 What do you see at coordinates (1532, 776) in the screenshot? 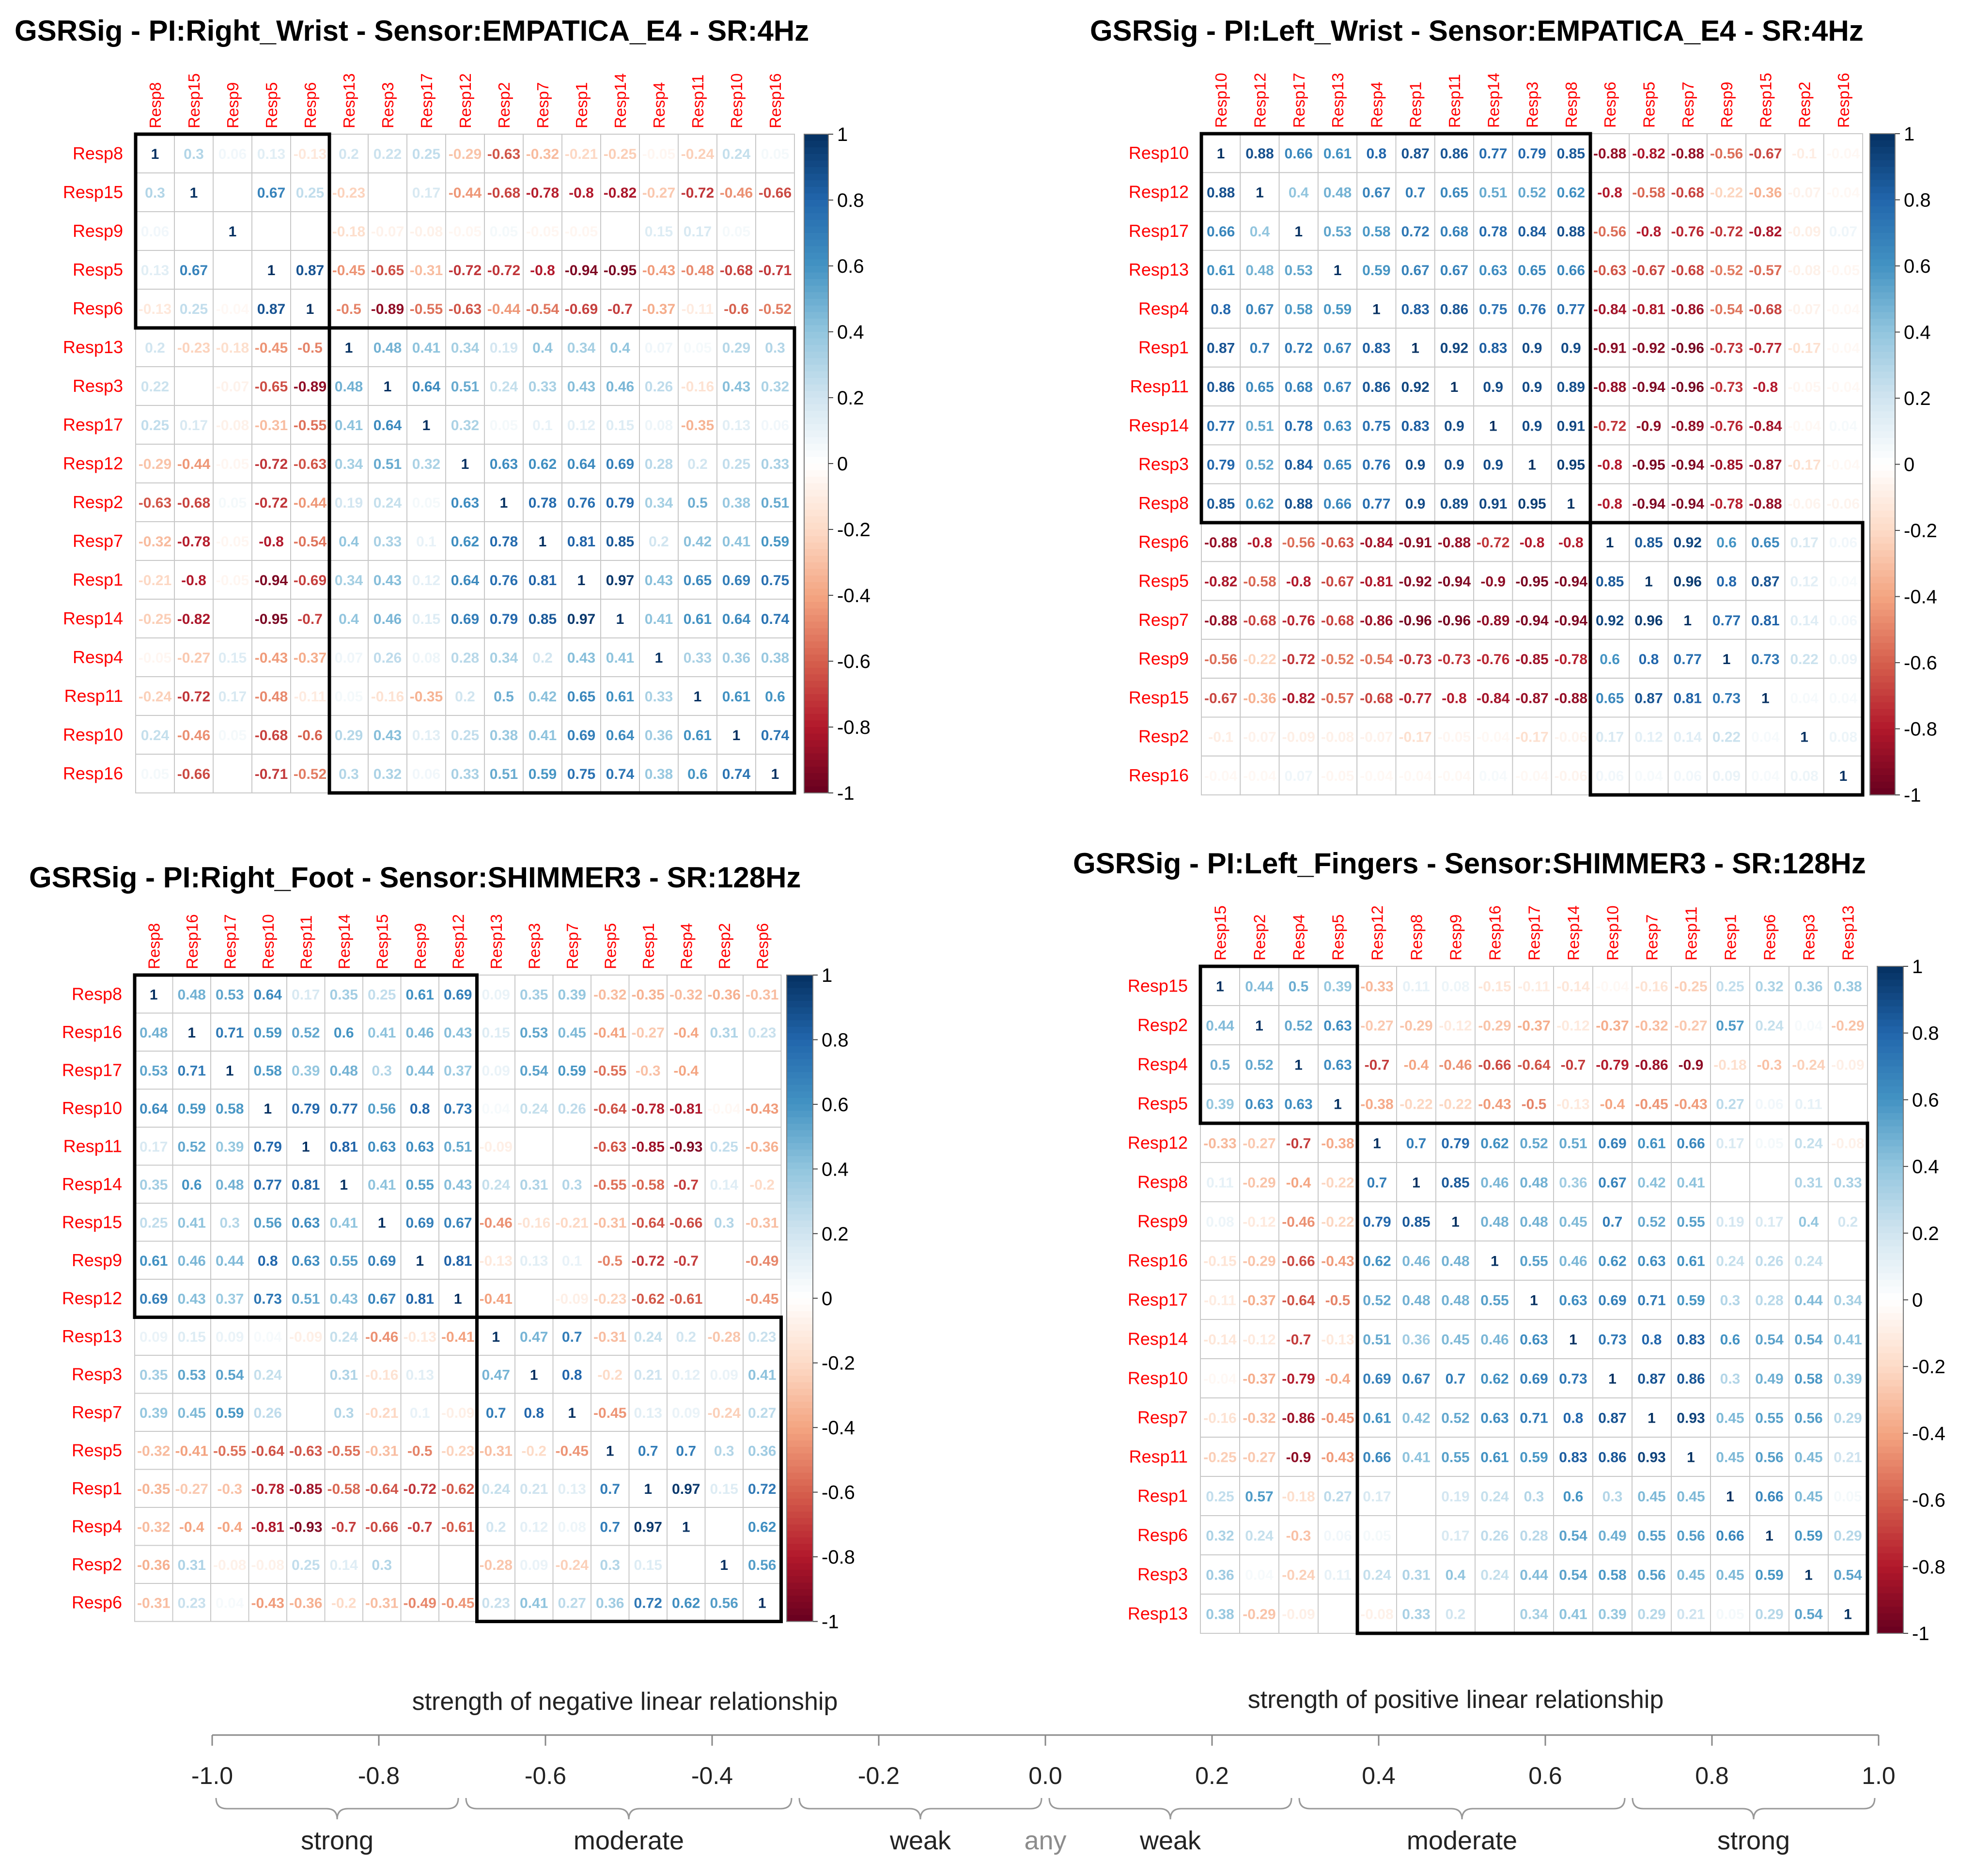
I see `coefficient-label: -0.04` at bounding box center [1532, 776].